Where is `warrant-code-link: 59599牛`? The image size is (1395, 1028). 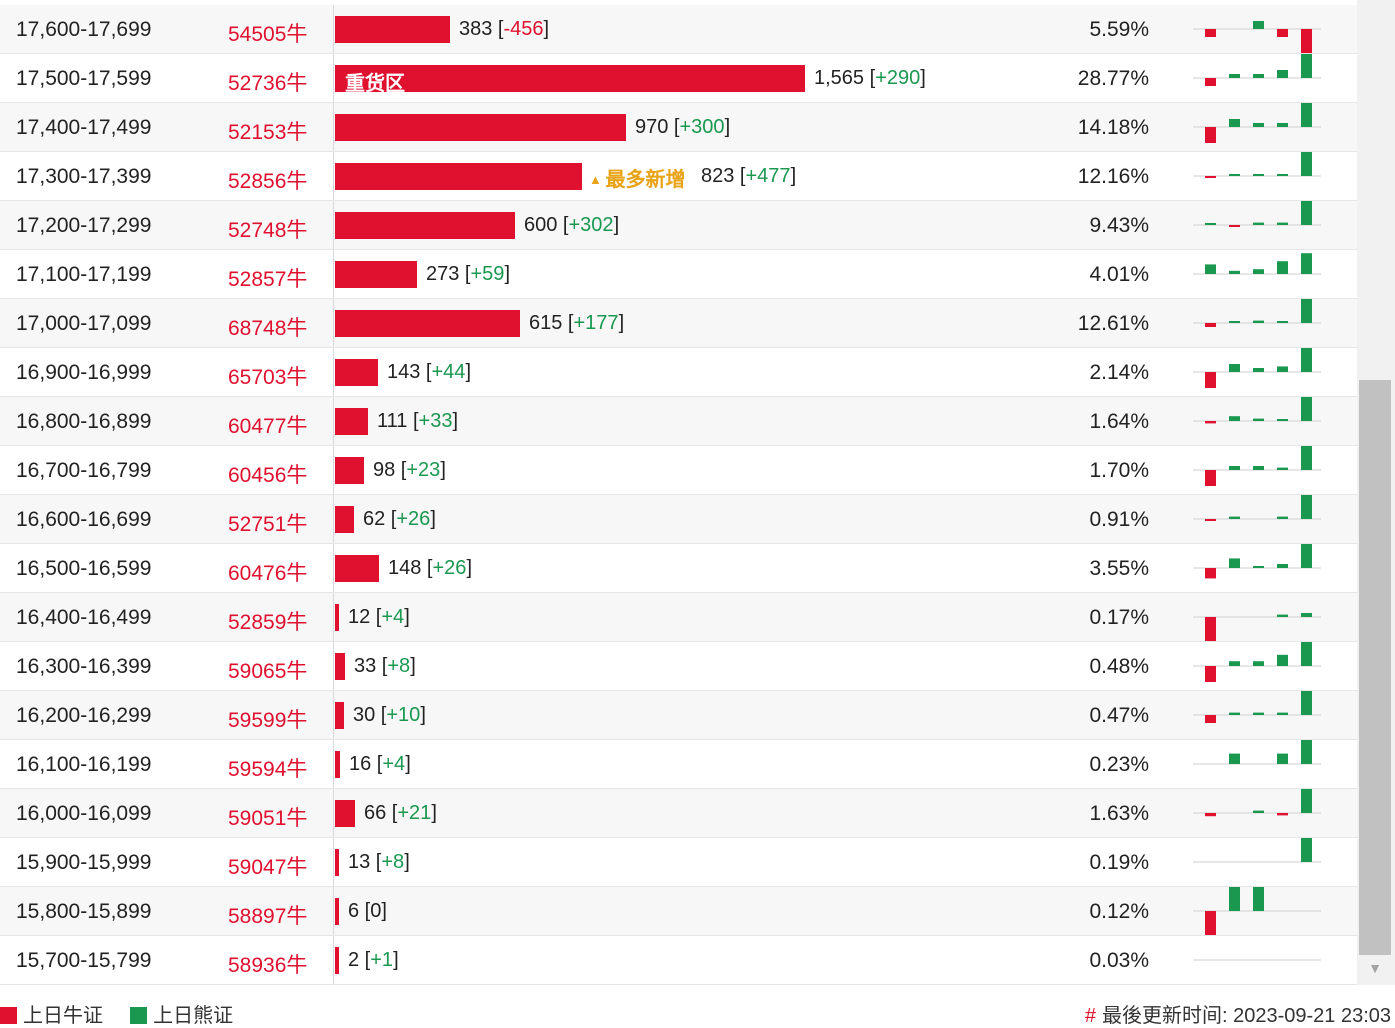
warrant-code-link: 59599牛 is located at coordinates (268, 720).